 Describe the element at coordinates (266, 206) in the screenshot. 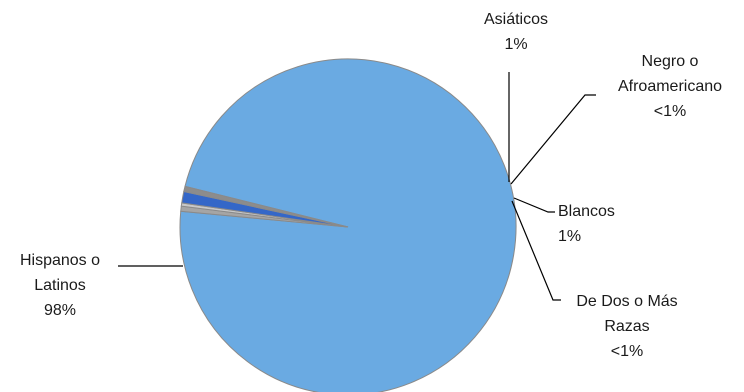

I see `pie-slice` at that location.